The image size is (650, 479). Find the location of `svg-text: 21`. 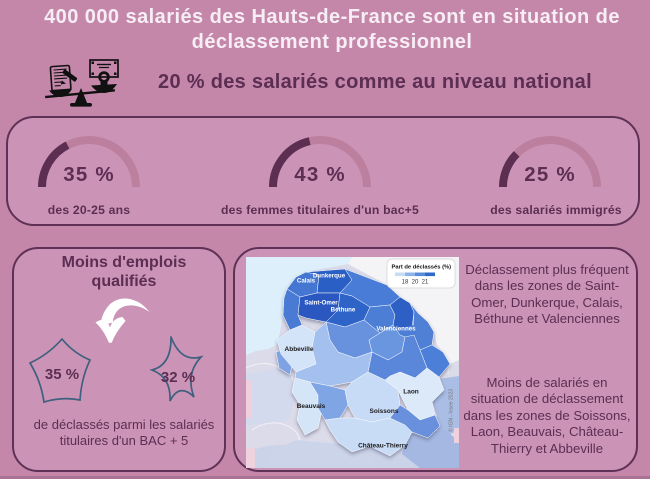

svg-text: 21 is located at coordinates (425, 283).